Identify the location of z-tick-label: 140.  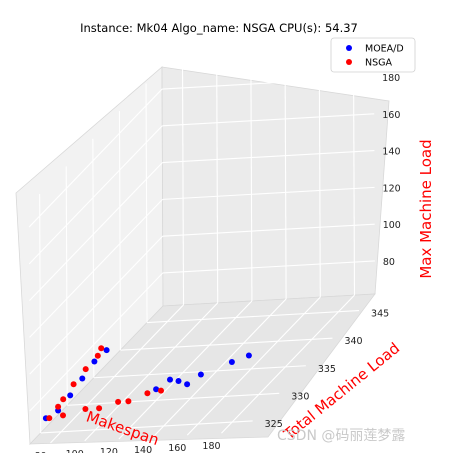
(391, 152).